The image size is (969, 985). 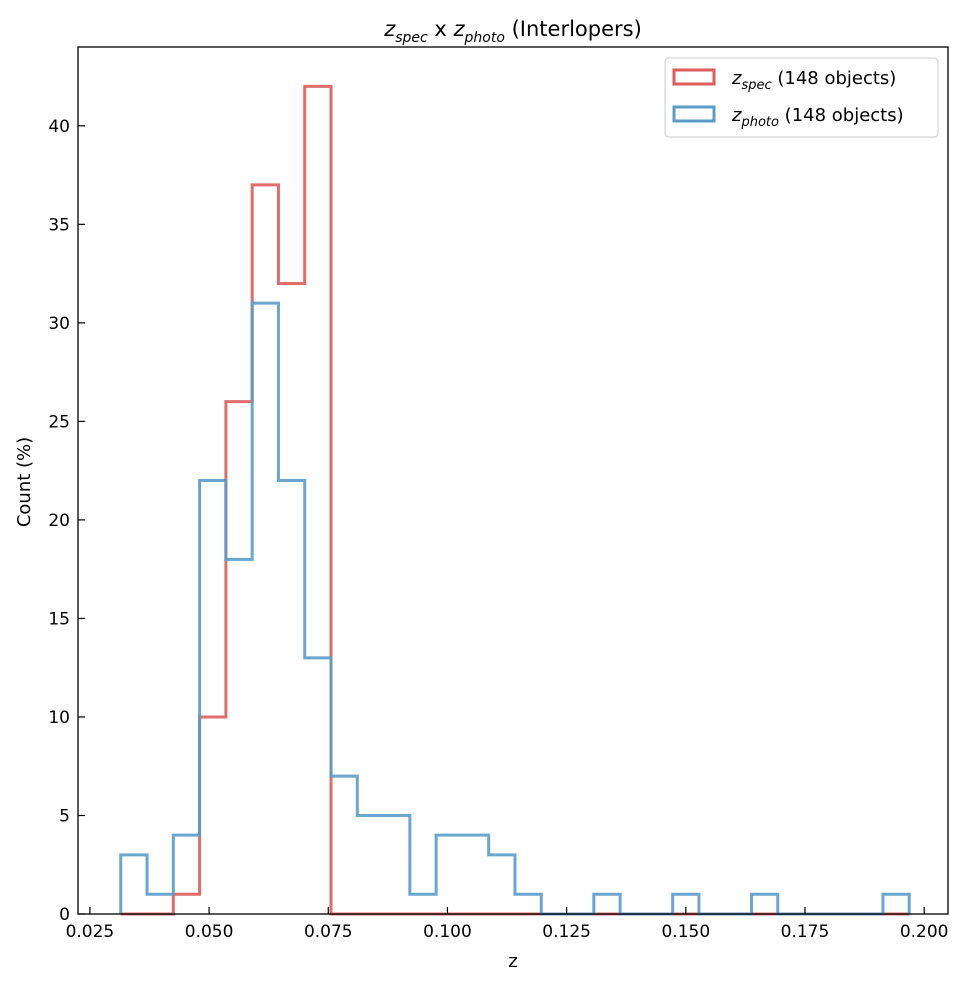 What do you see at coordinates (805, 932) in the screenshot?
I see `x-tick-label: 0.175` at bounding box center [805, 932].